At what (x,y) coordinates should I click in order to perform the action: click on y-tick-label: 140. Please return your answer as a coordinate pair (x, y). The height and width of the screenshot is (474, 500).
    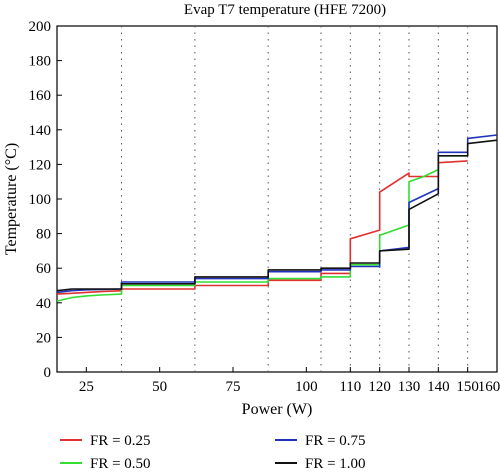
    Looking at the image, I should click on (40, 131).